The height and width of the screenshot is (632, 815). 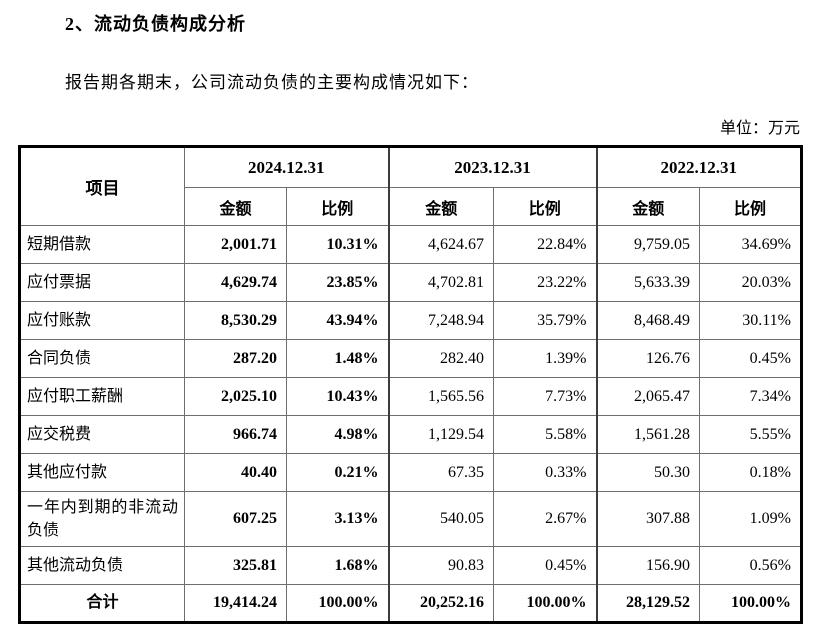 What do you see at coordinates (440, 434) in the screenshot?
I see `amount-2023-cell: 1,129.54` at bounding box center [440, 434].